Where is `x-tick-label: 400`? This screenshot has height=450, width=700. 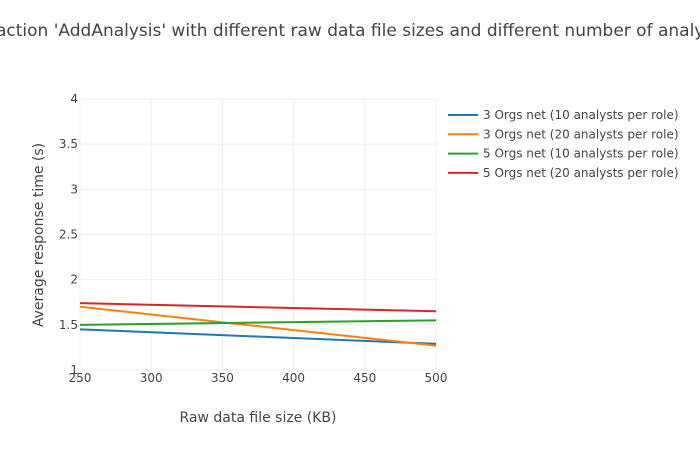
x-tick-label: 400 is located at coordinates (293, 378).